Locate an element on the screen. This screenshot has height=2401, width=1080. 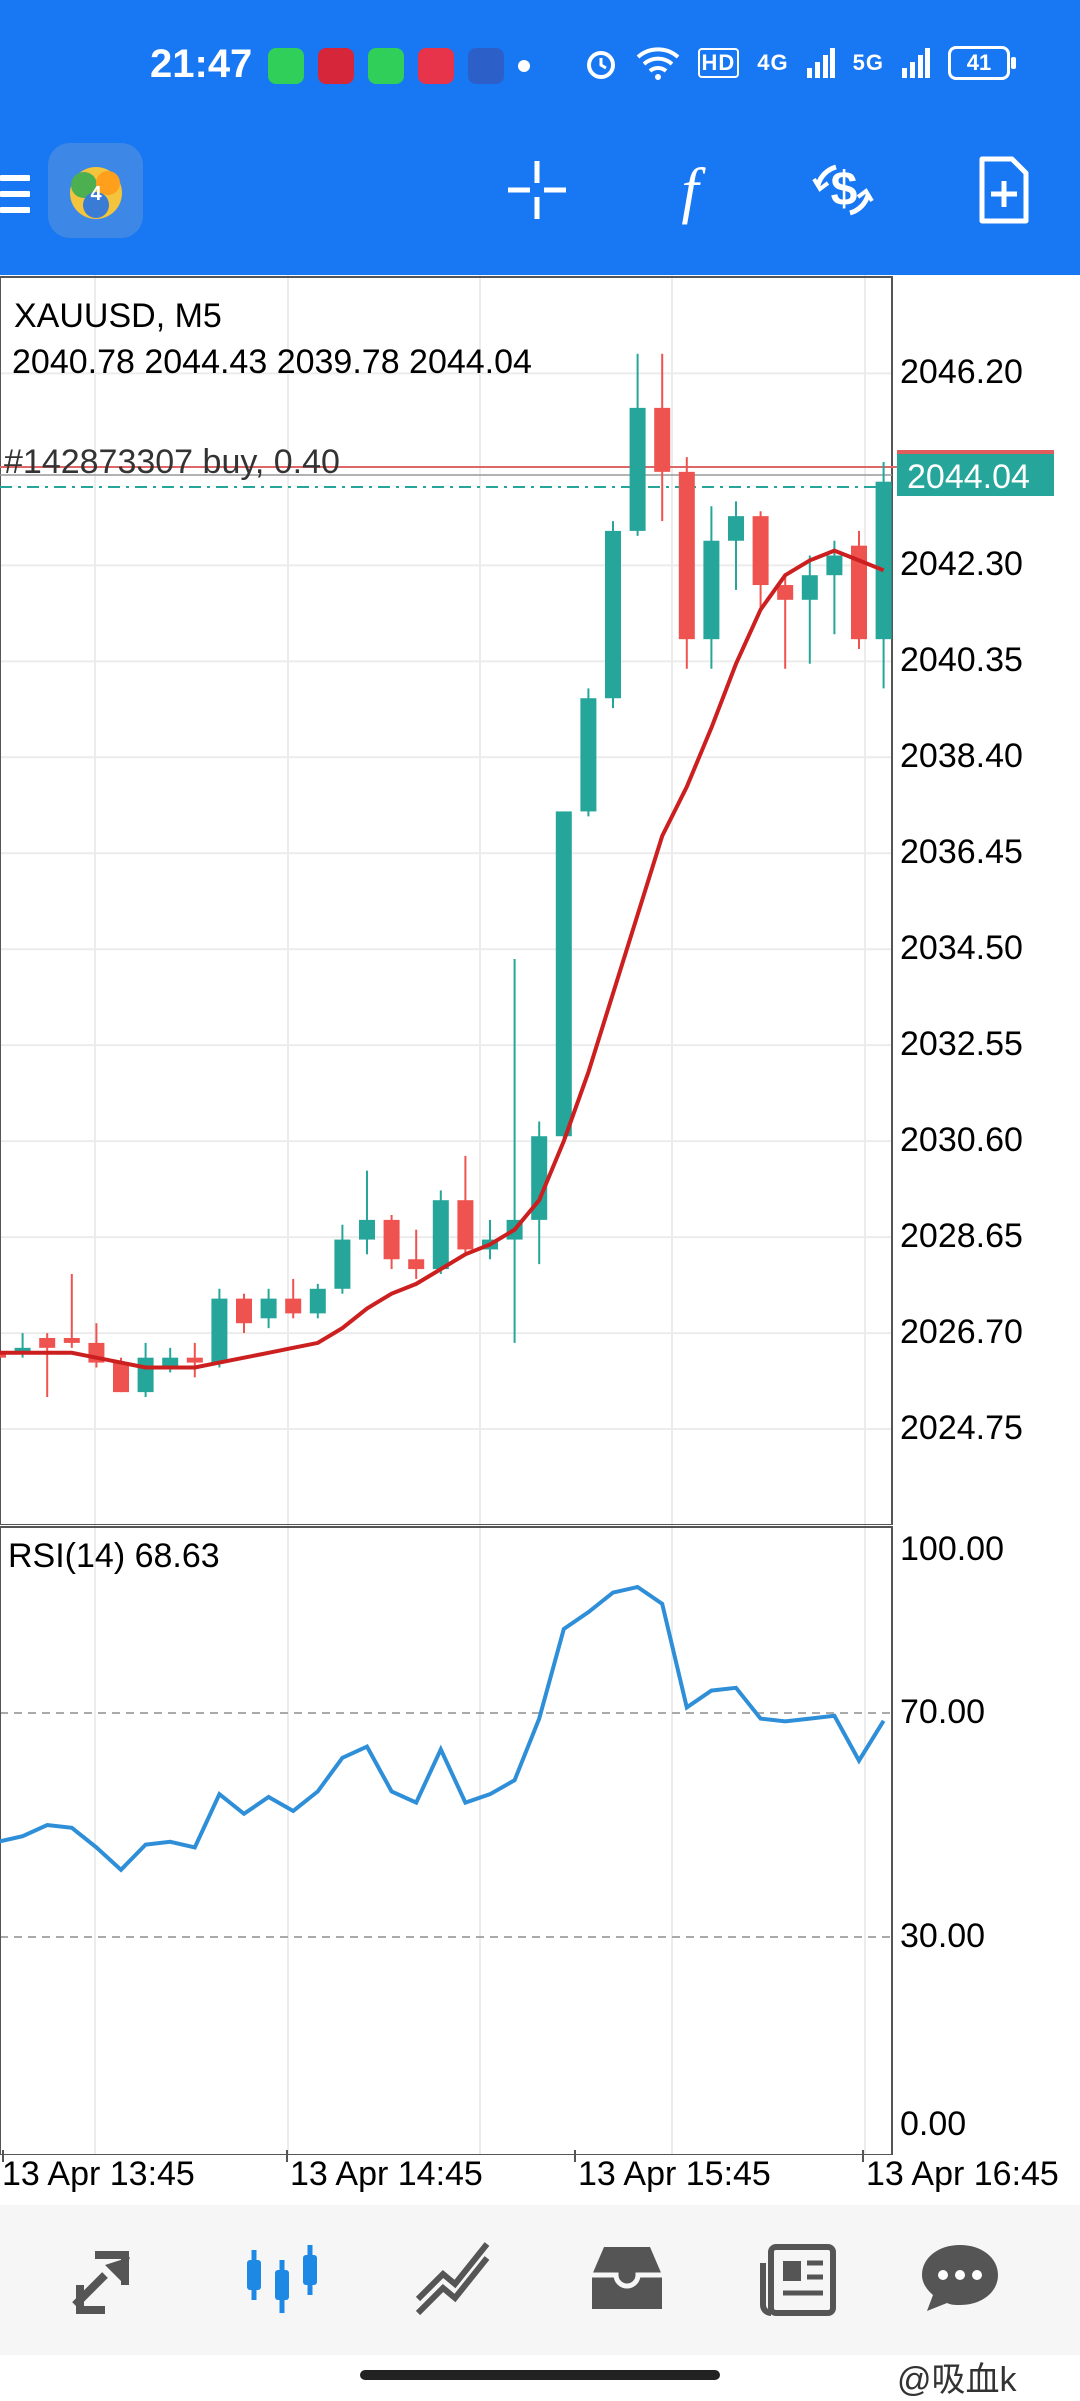
position-line-label: #142873307 buy, 0.40 is located at coordinates (172, 462).